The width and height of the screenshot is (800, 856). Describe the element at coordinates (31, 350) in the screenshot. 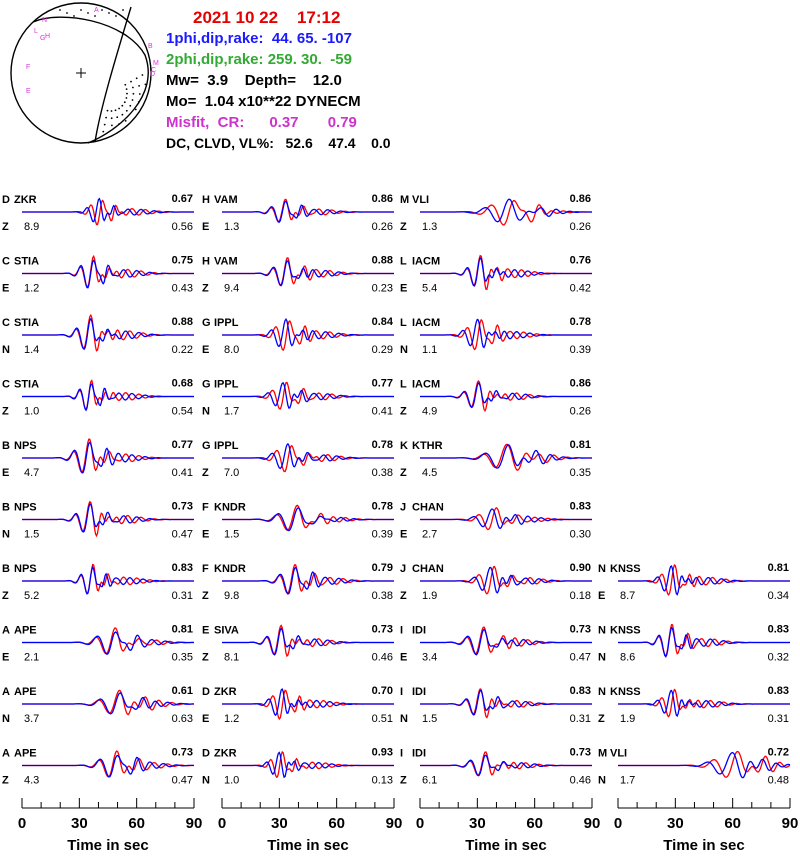

I see `trace-distance: 1.4` at that location.